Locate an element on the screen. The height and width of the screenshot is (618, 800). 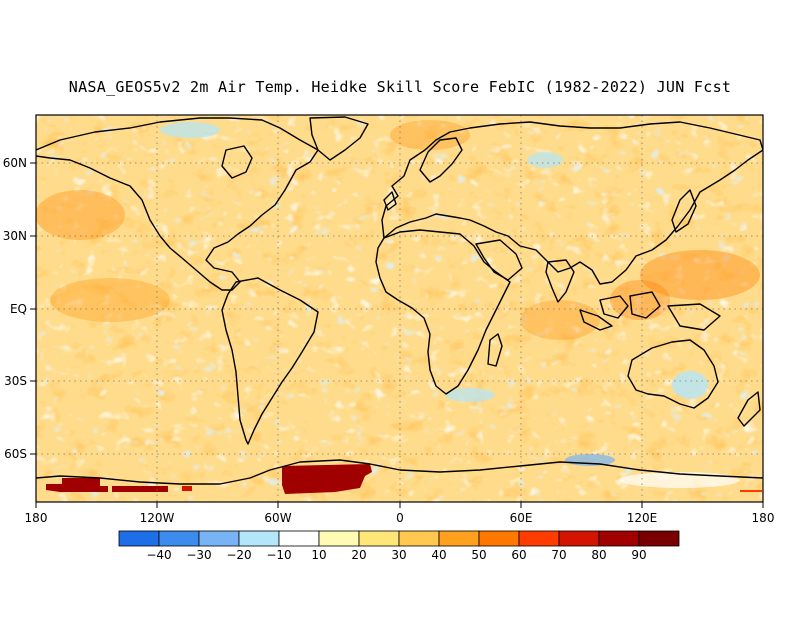
colorbar-label: 70 is located at coordinates (558, 555).